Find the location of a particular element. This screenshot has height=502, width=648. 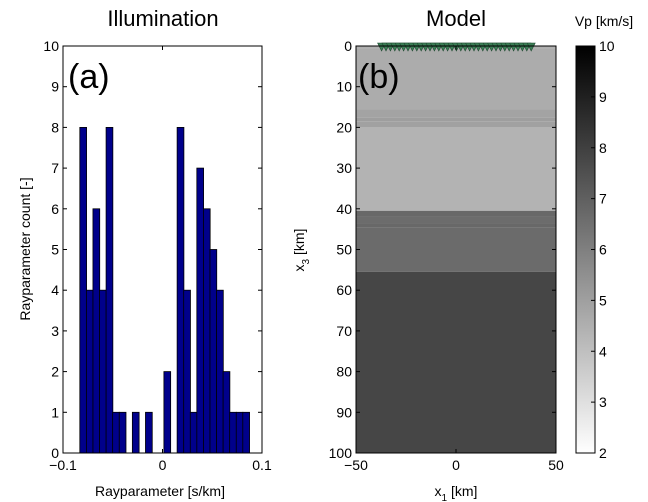

y-tick-label: 30 is located at coordinates (344, 168).